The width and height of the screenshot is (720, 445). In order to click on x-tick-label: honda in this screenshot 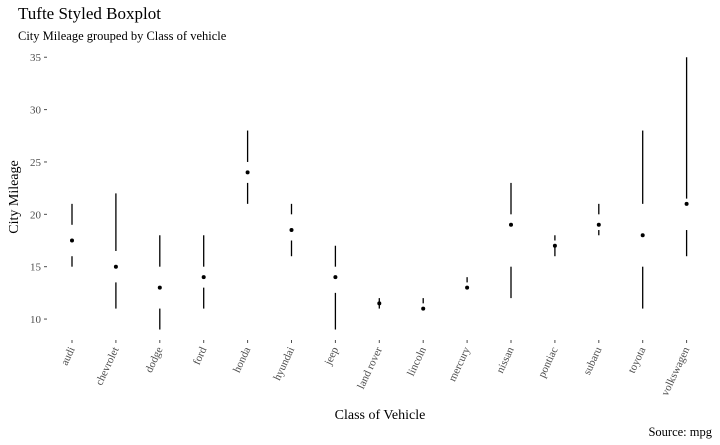, I will do `click(242, 360)`.